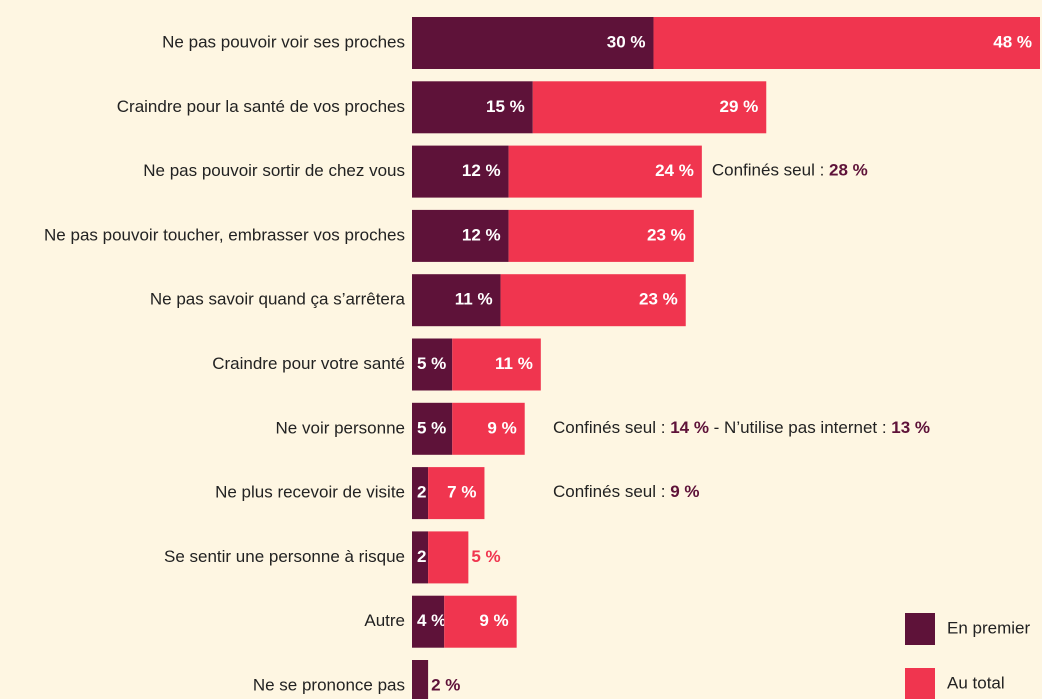 This screenshot has height=699, width=1042. I want to click on annotation-part: 13 %, so click(910, 427).